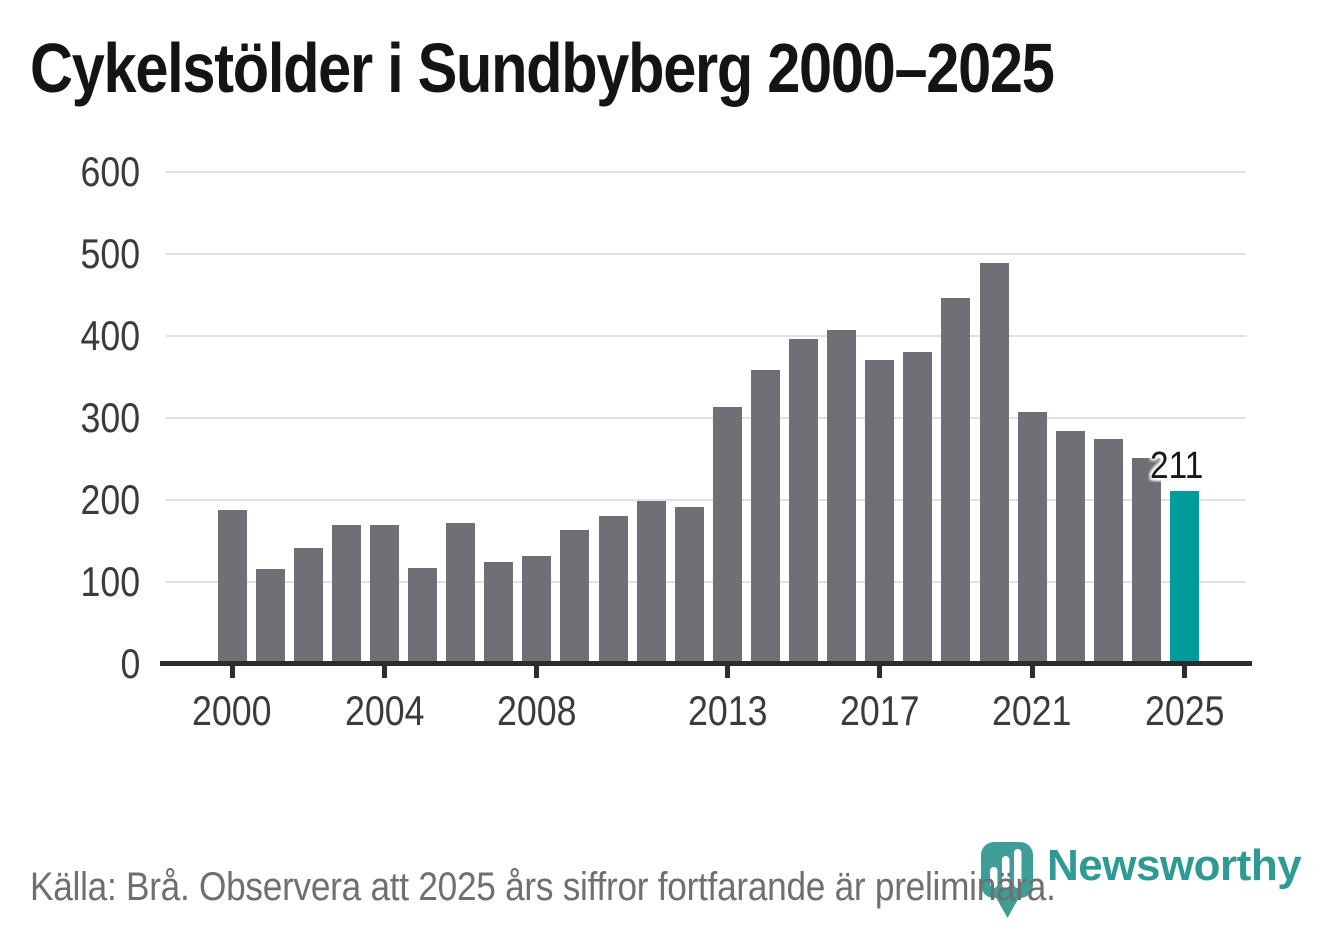 The height and width of the screenshot is (939, 1322). What do you see at coordinates (232, 586) in the screenshot?
I see `bar-2000` at bounding box center [232, 586].